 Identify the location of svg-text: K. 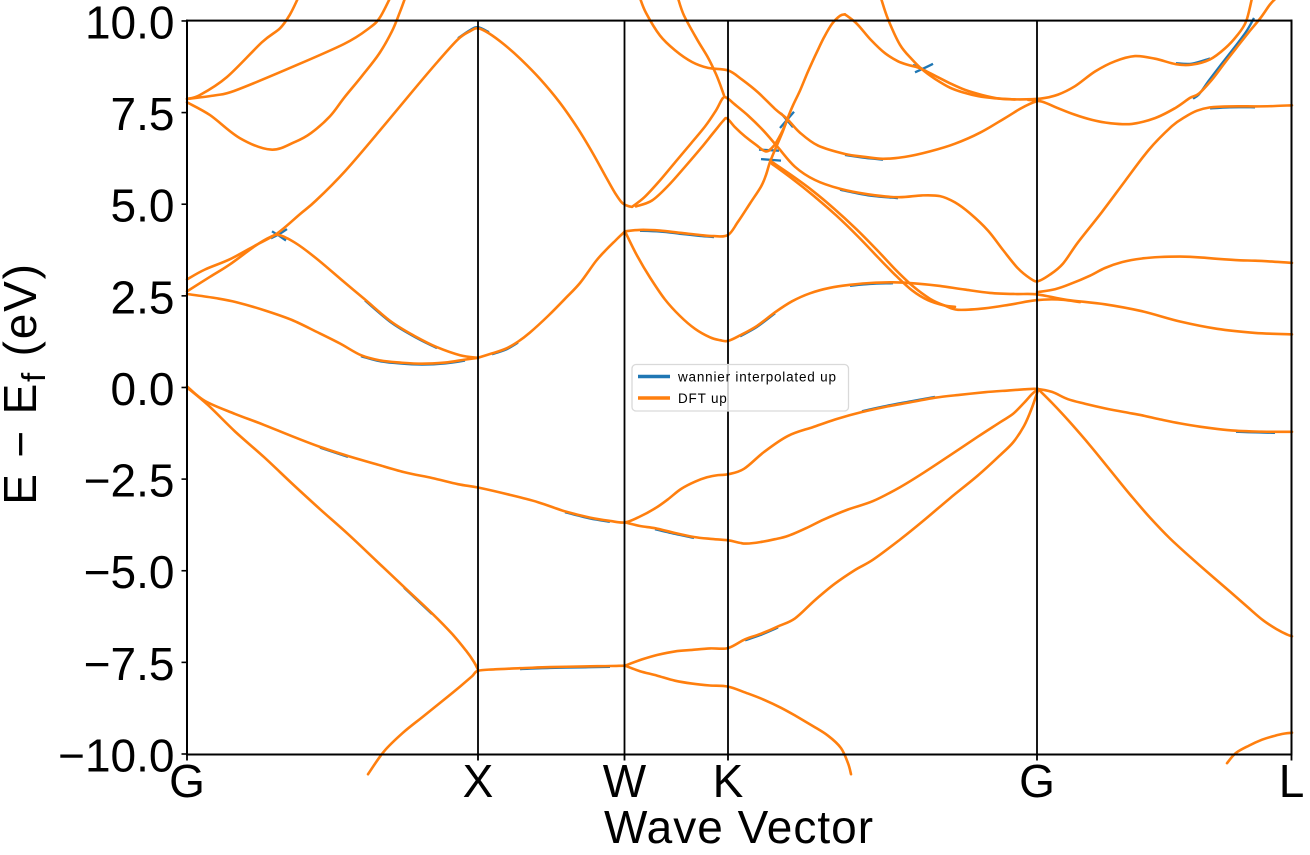
(728, 781).